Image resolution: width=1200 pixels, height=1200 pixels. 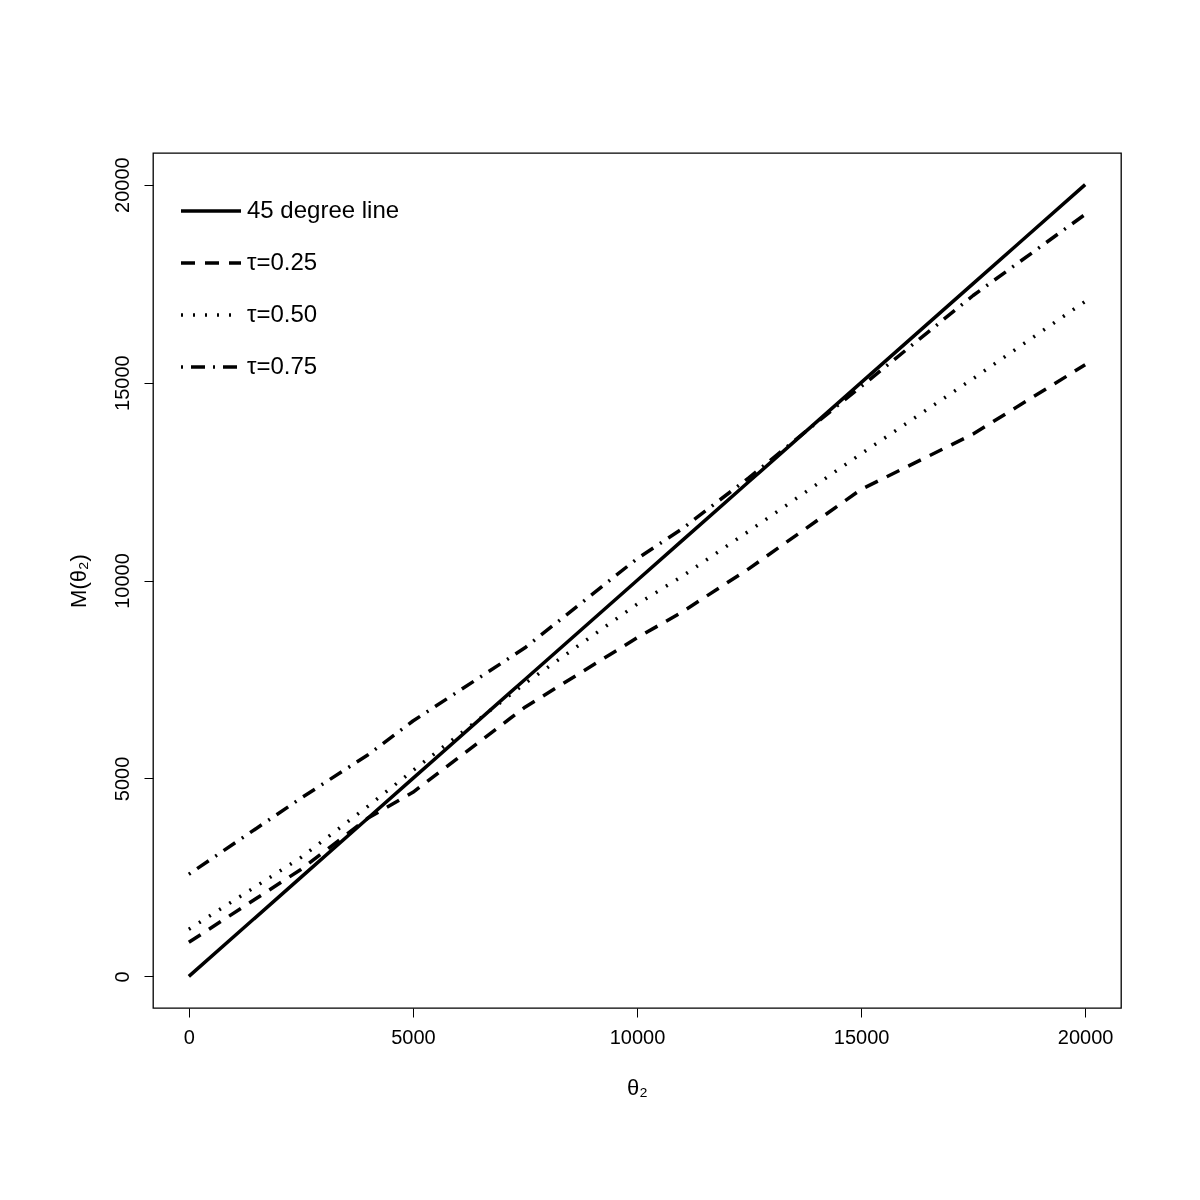 What do you see at coordinates (861, 1036) in the screenshot?
I see `x-tick-label: 15000` at bounding box center [861, 1036].